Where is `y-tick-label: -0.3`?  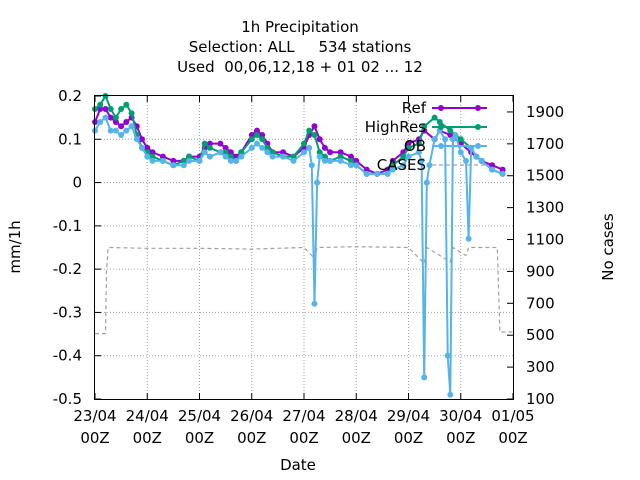
y-tick-label: -0.3 is located at coordinates (67, 312).